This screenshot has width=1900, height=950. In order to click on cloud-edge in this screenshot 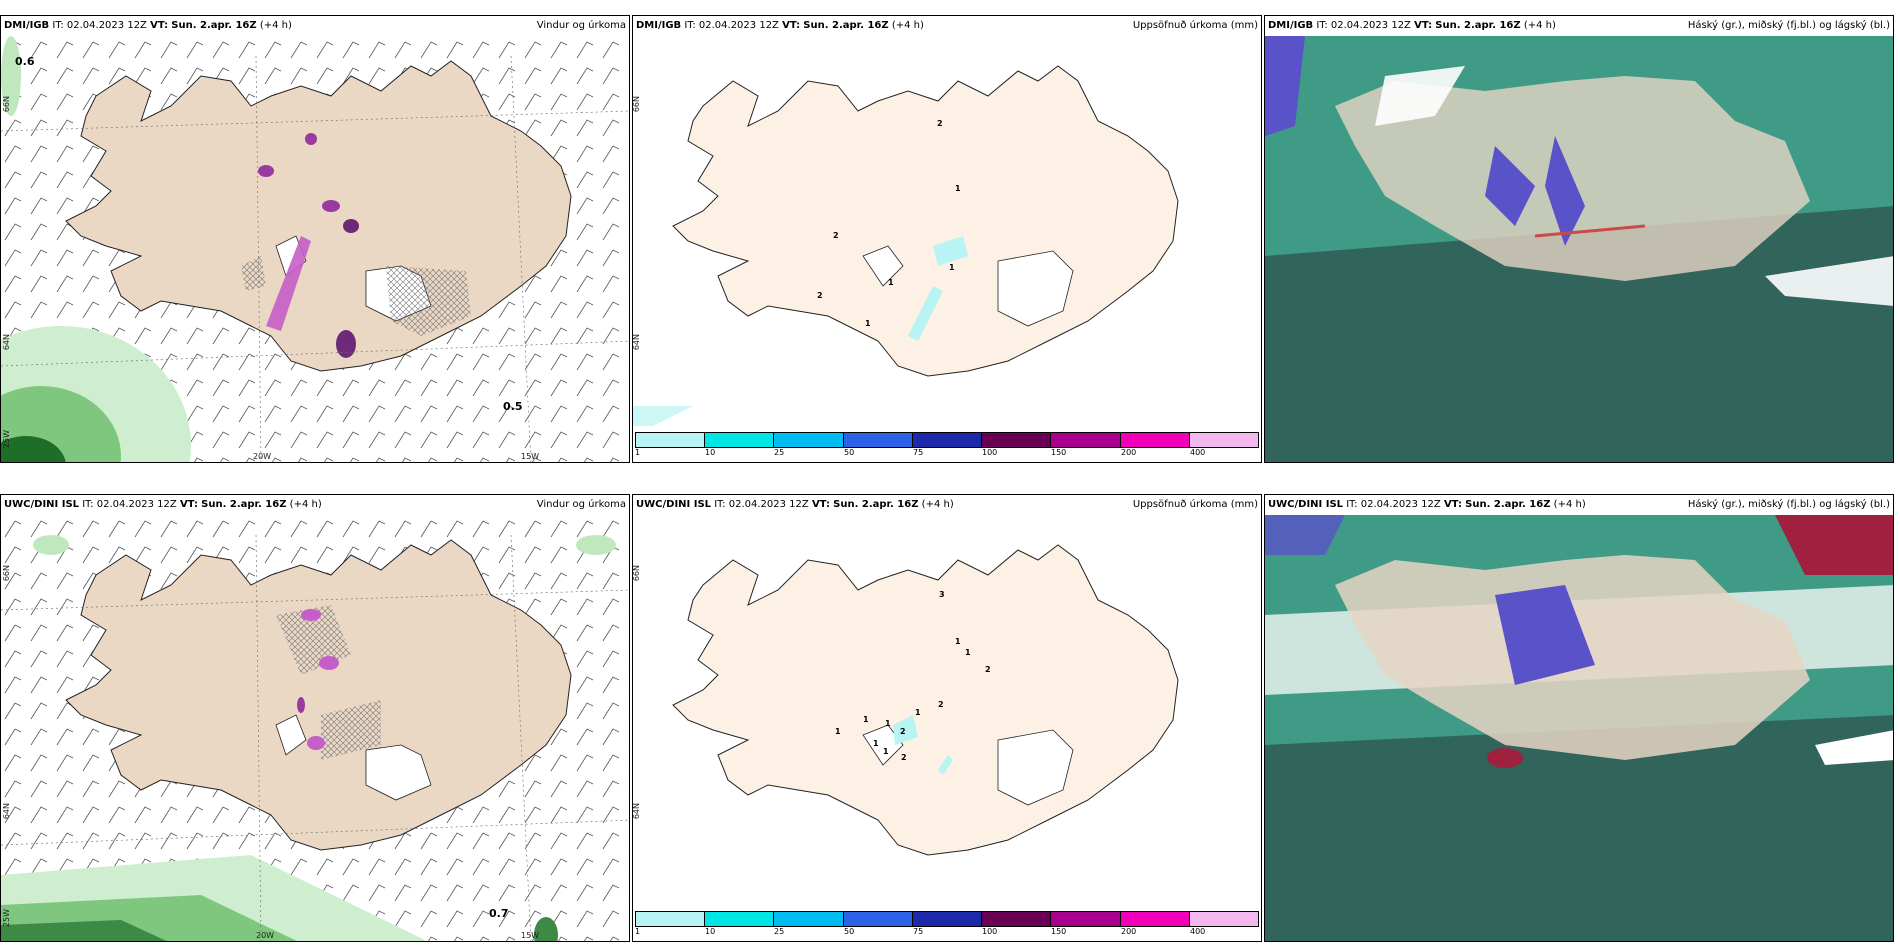, I will do `click(1590, 231)`.